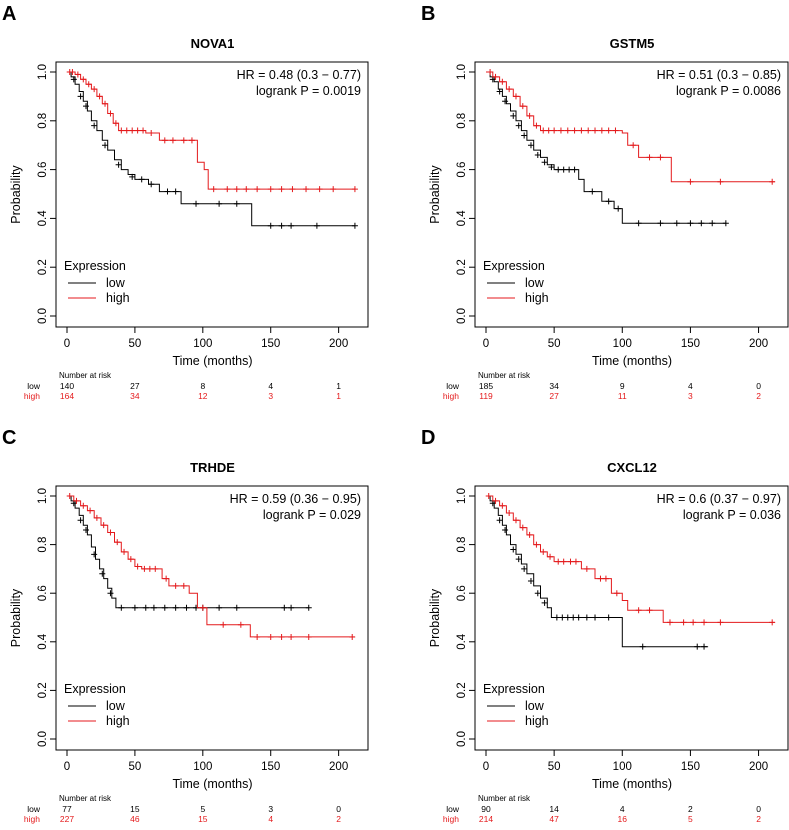 Image resolution: width=789 pixels, height=830 pixels. I want to click on panel-label: D, so click(428, 438).